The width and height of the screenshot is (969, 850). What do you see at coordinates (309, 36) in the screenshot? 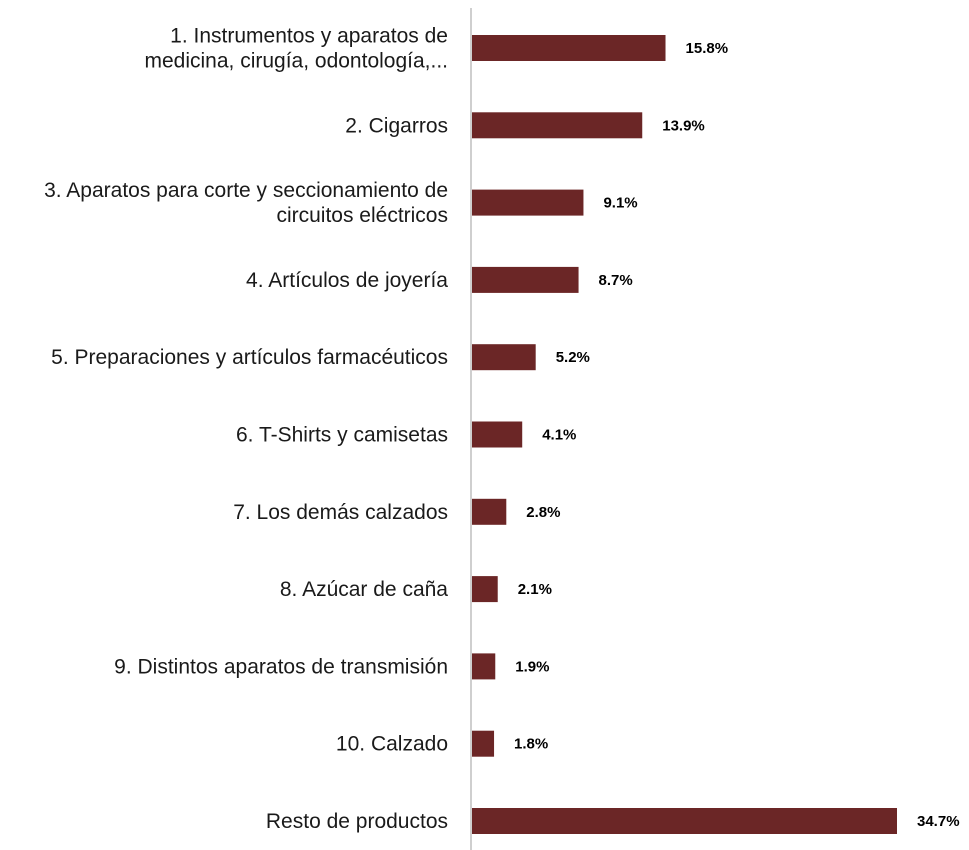
I see `category-label: 1. Instrumentos y aparatos de` at bounding box center [309, 36].